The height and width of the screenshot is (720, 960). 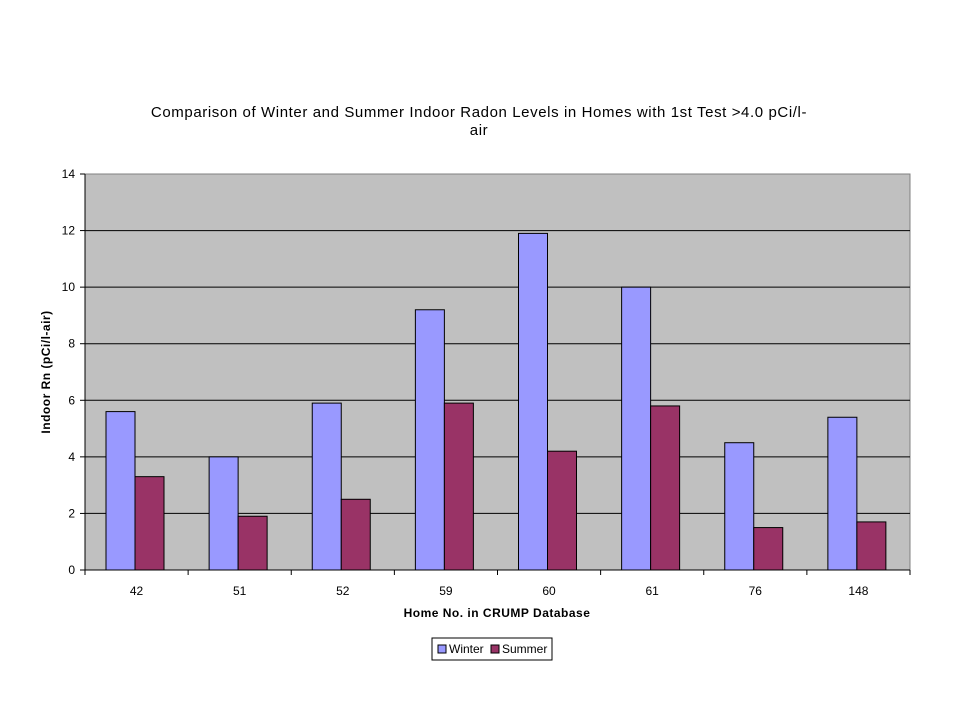 I want to click on legend-swatch-summer, so click(x=495, y=649).